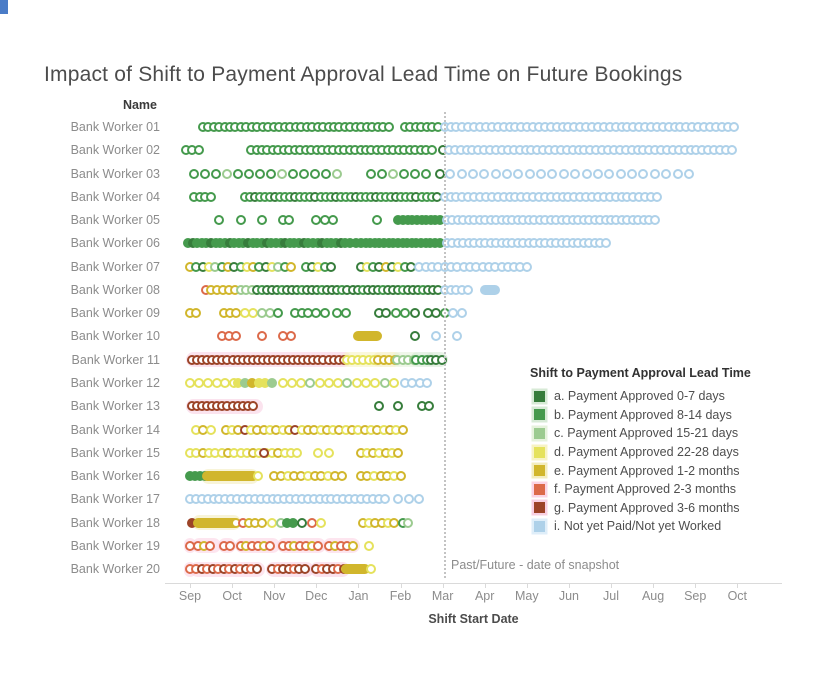 This screenshot has height=685, width=832. I want to click on legend-item-label: i. Not yet Paid/Not yet Worked, so click(638, 526).